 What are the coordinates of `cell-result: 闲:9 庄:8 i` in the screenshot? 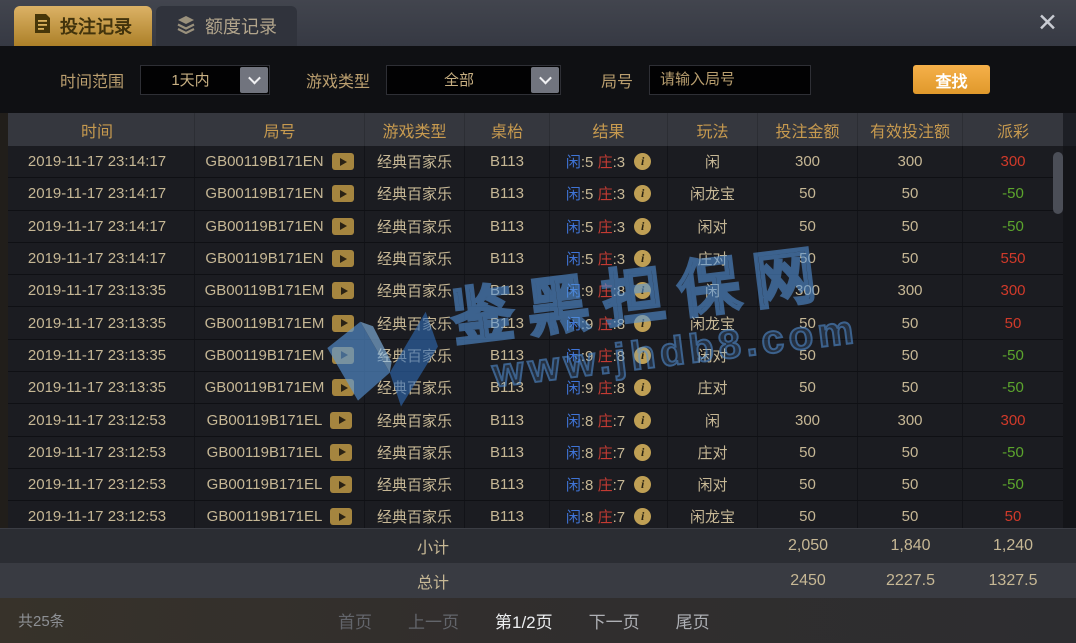 It's located at (609, 323).